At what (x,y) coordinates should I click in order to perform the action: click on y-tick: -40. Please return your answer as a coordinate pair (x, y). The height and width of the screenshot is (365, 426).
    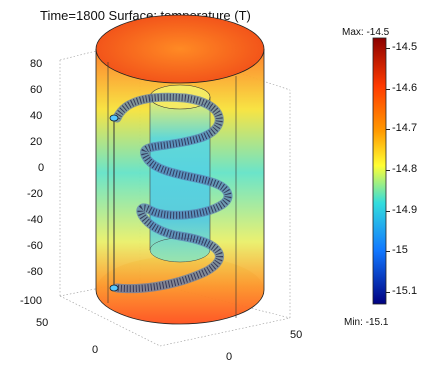
    Looking at the image, I should click on (35, 220).